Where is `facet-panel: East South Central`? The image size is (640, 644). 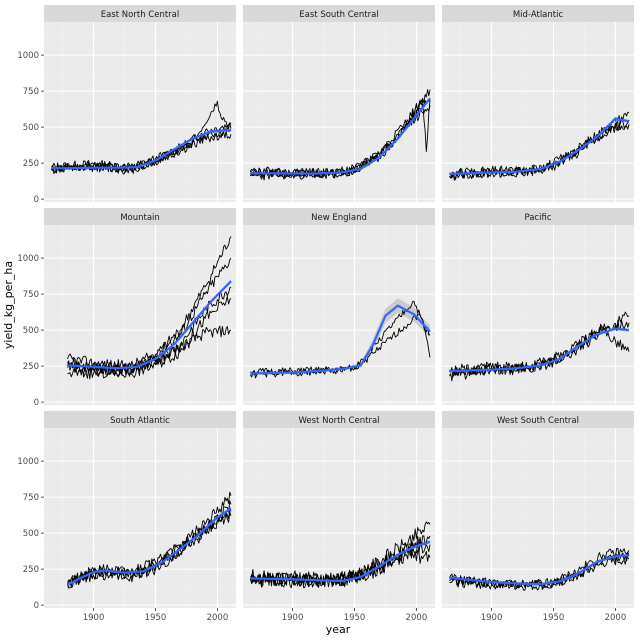 facet-panel: East South Central is located at coordinates (339, 103).